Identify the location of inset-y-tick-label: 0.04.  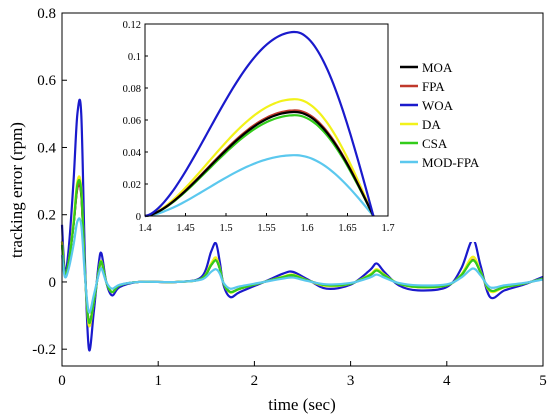
(132, 153).